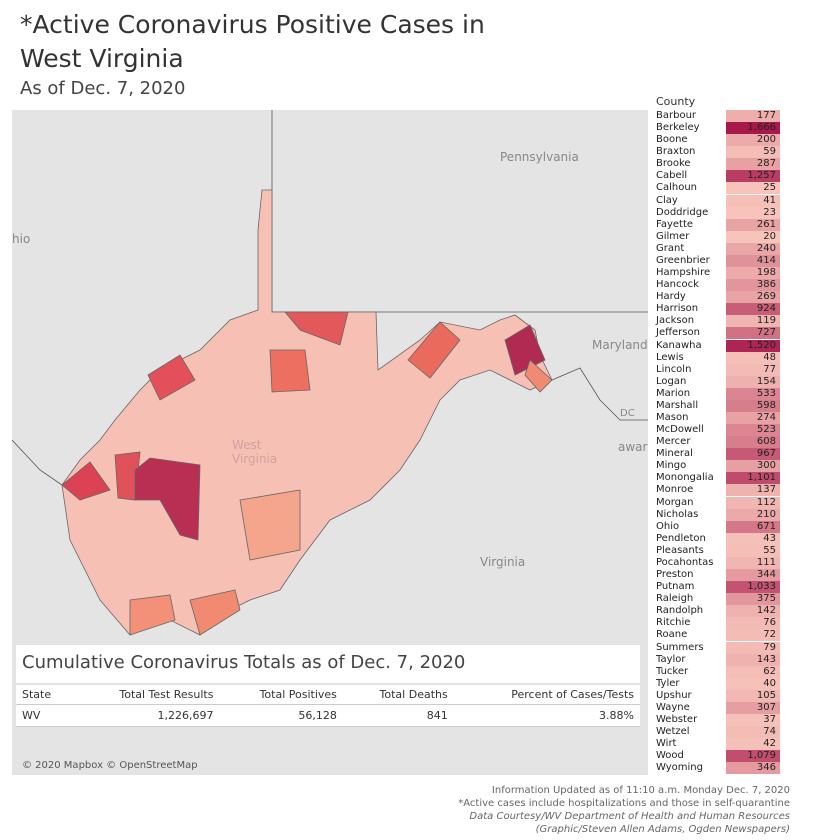 The width and height of the screenshot is (840, 840). I want to click on county-row: Grant 240, so click(717, 248).